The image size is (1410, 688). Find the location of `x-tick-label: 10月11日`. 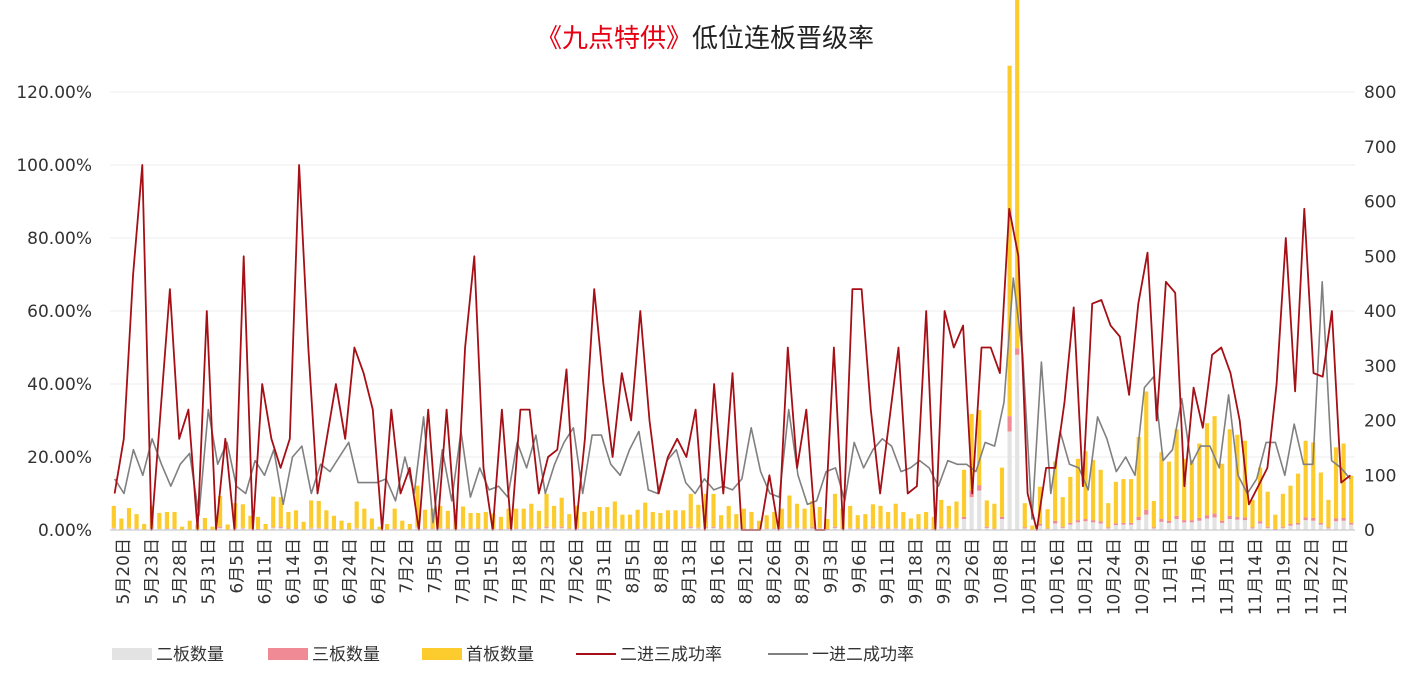

x-tick-label: 10月11日 is located at coordinates (1030, 576).